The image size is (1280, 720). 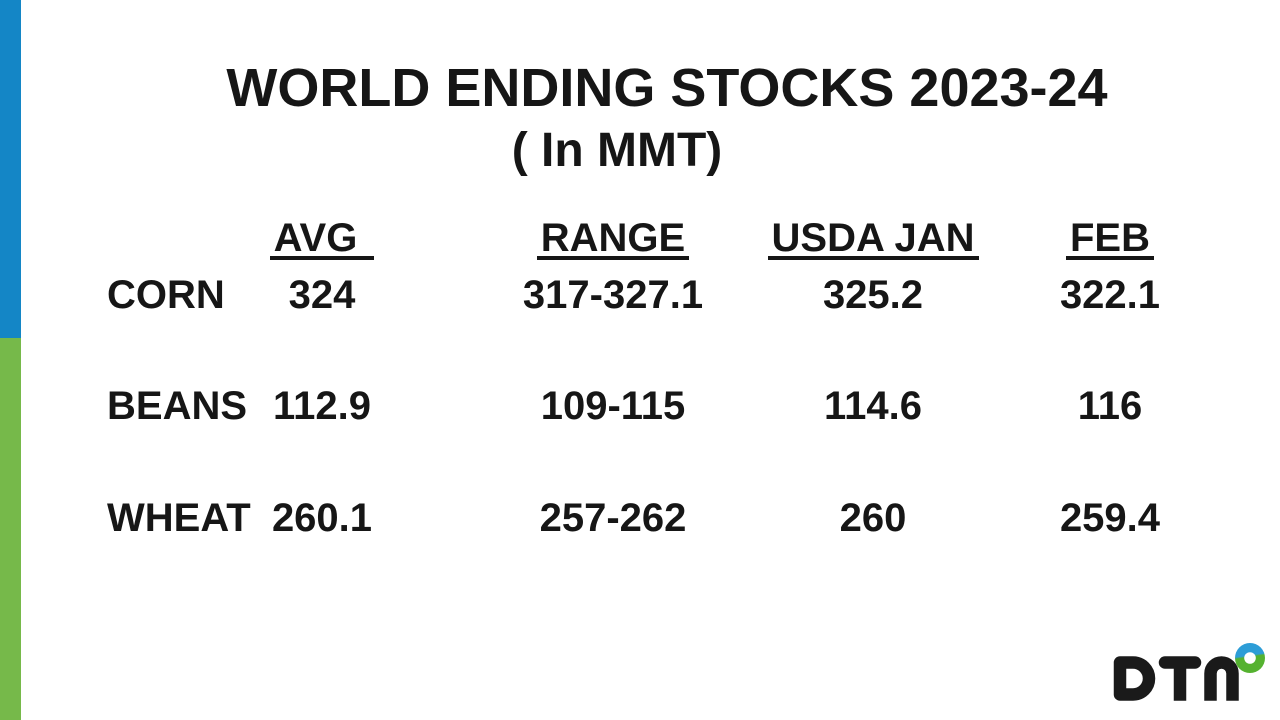 What do you see at coordinates (613, 295) in the screenshot?
I see `cell-corn-range: 317-327.1` at bounding box center [613, 295].